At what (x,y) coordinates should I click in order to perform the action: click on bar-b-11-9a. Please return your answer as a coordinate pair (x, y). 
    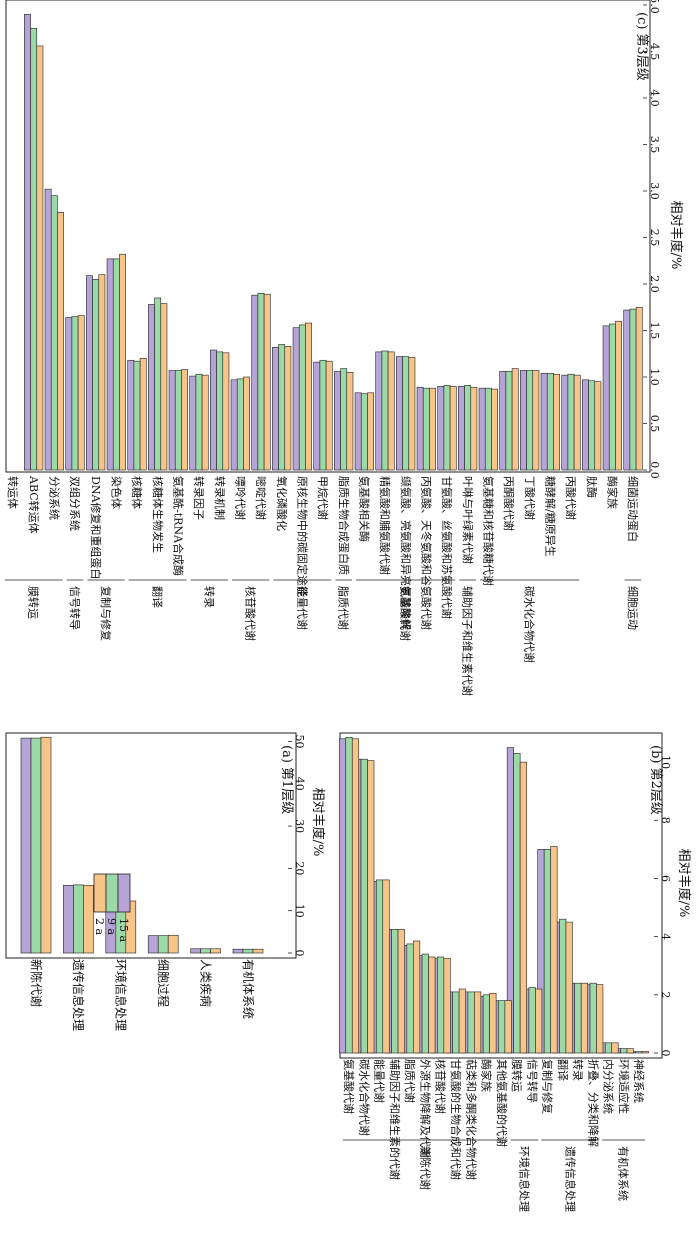
    Looking at the image, I should click on (471, 1022).